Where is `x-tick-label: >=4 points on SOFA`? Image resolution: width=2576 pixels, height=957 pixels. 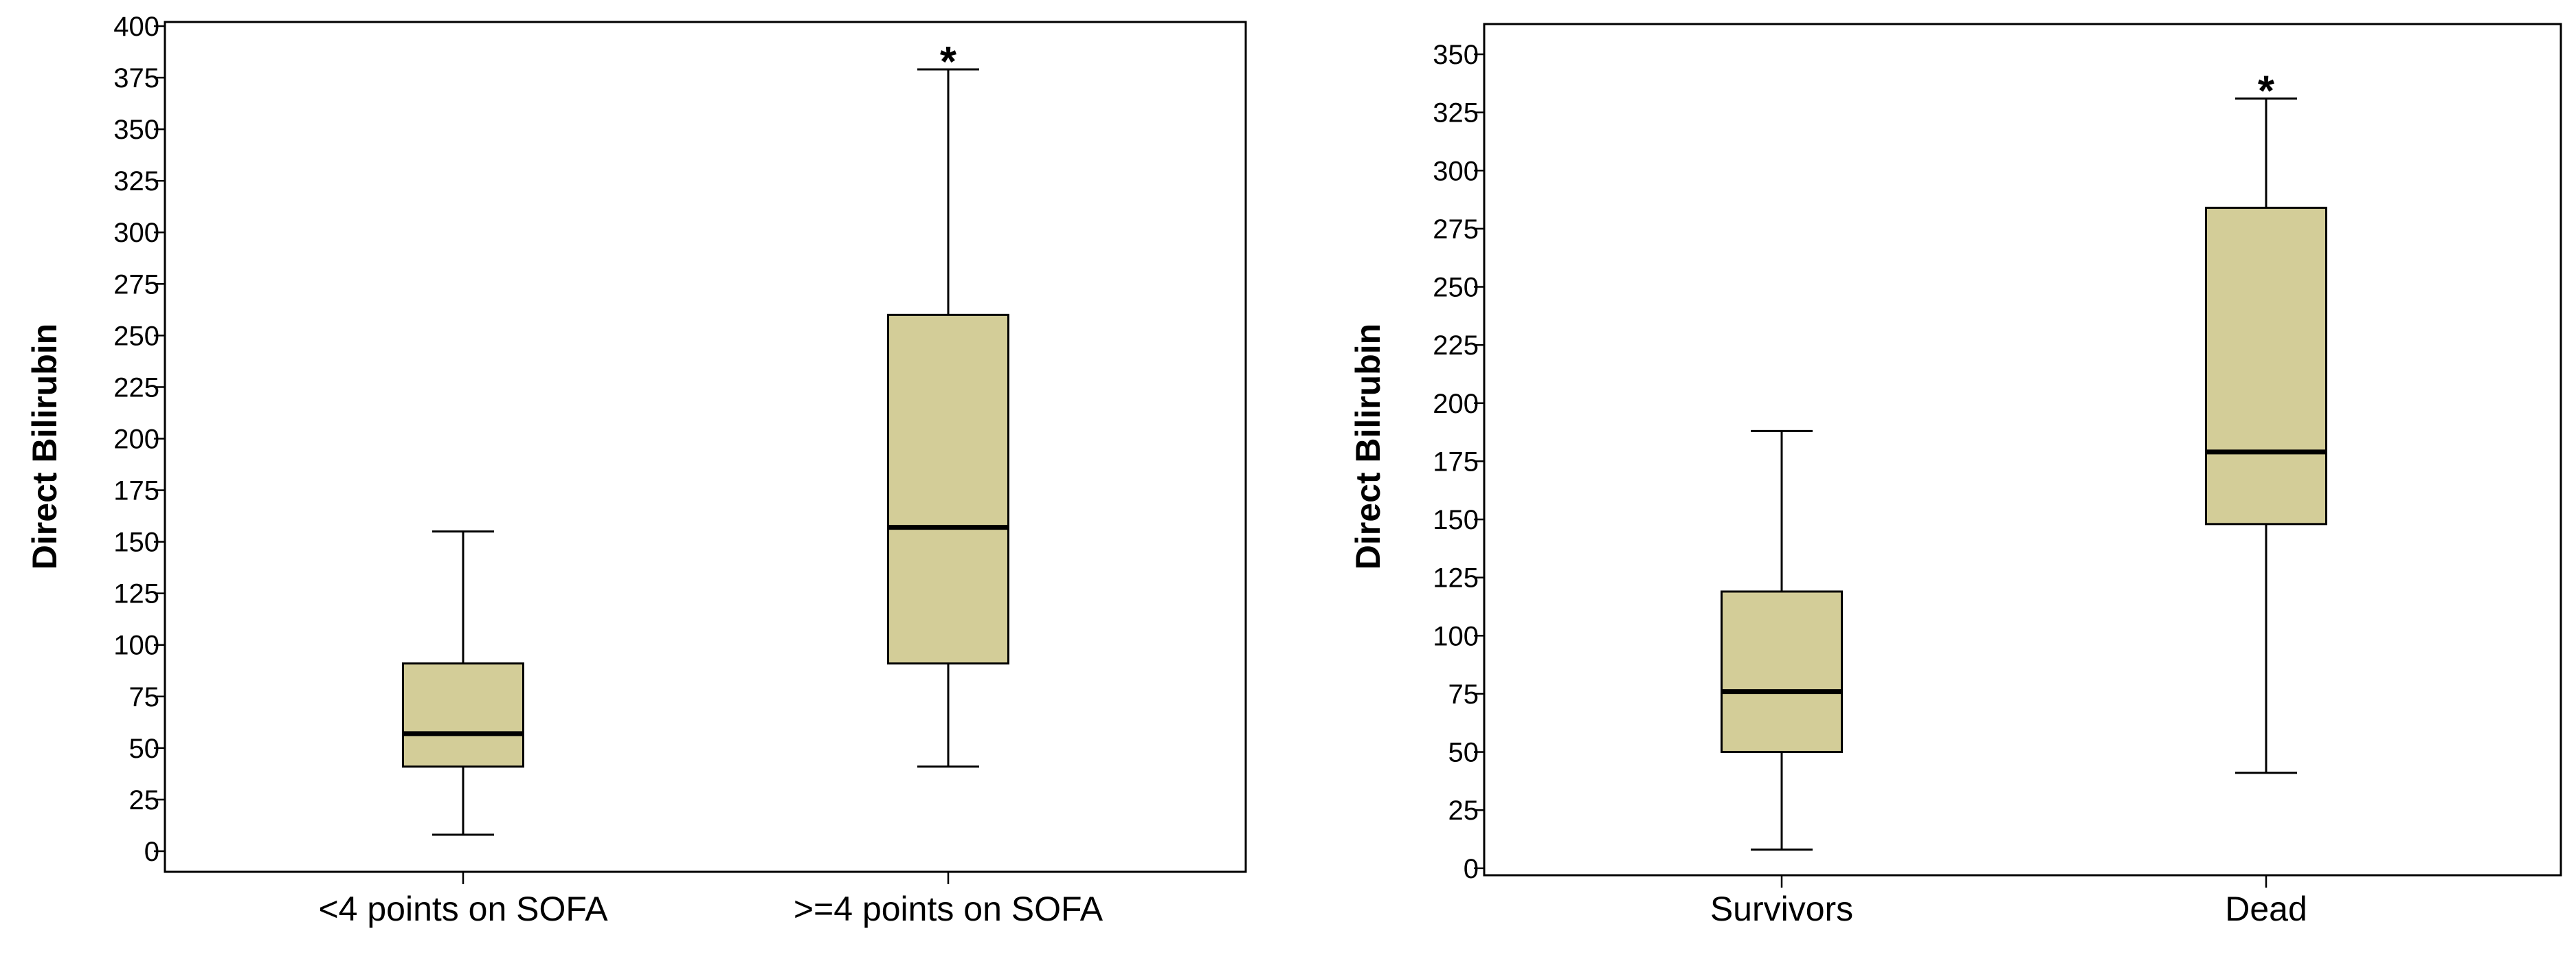 x-tick-label: >=4 points on SOFA is located at coordinates (949, 909).